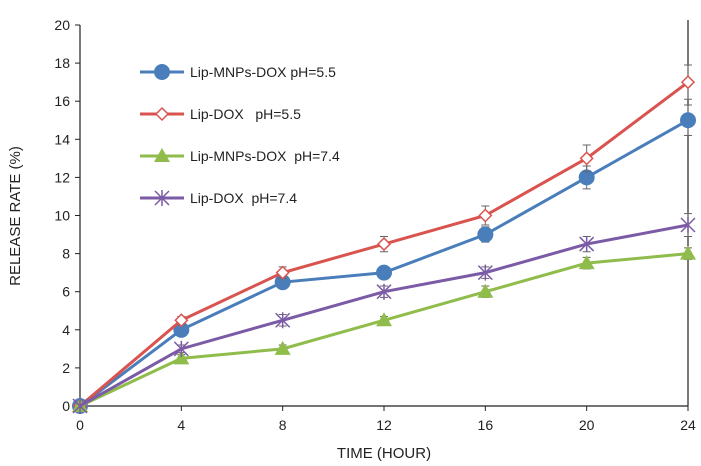  I want to click on legend-label: Lip-DOX pH=5.5, so click(245, 114).